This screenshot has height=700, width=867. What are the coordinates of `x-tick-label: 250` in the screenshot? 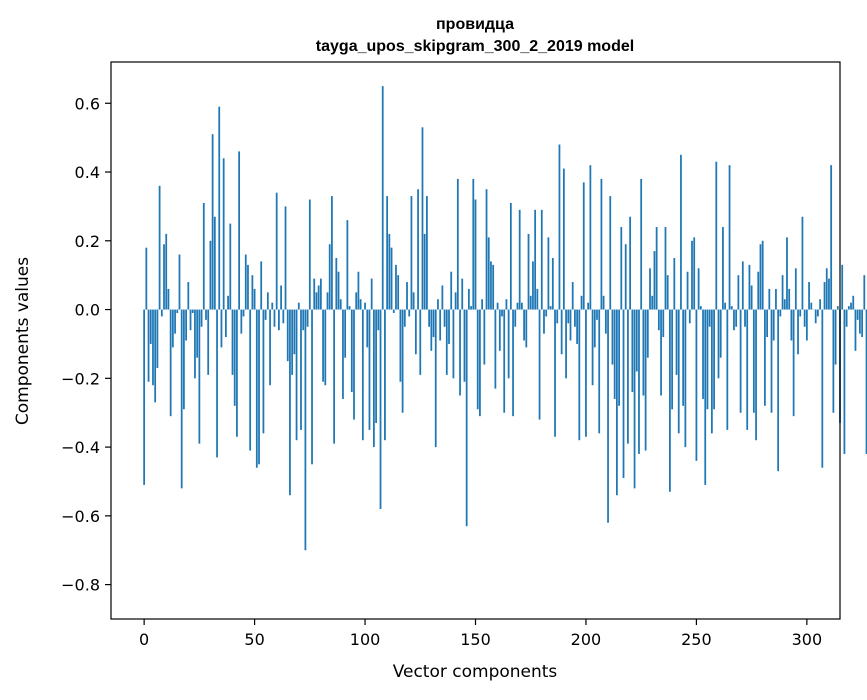 It's located at (696, 639).